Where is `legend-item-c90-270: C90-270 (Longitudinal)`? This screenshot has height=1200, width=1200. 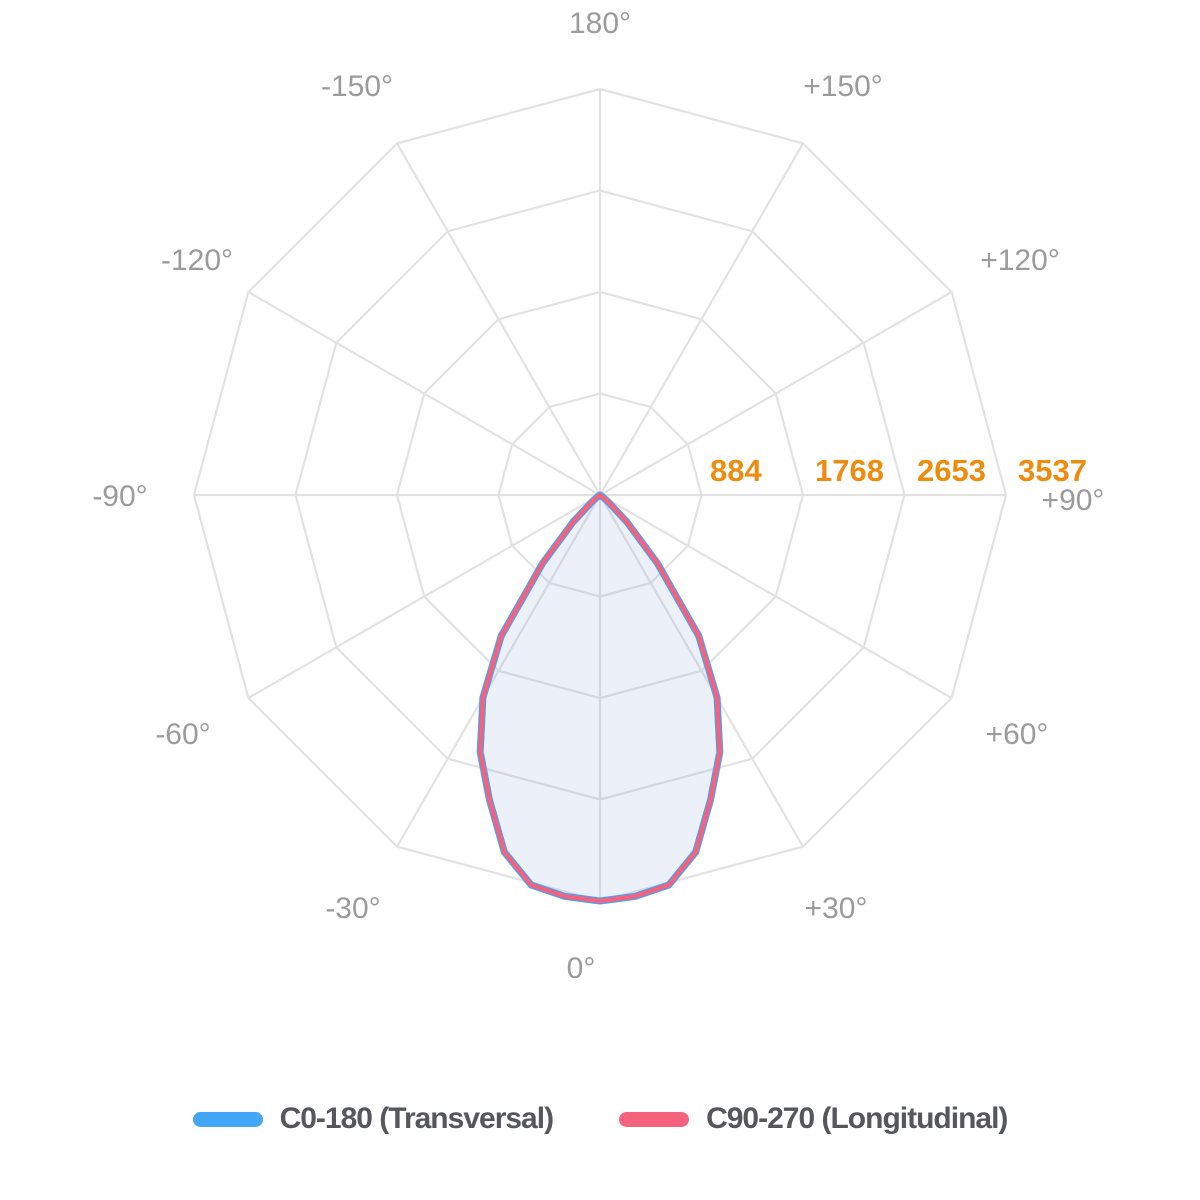 legend-item-c90-270: C90-270 (Longitudinal) is located at coordinates (813, 1119).